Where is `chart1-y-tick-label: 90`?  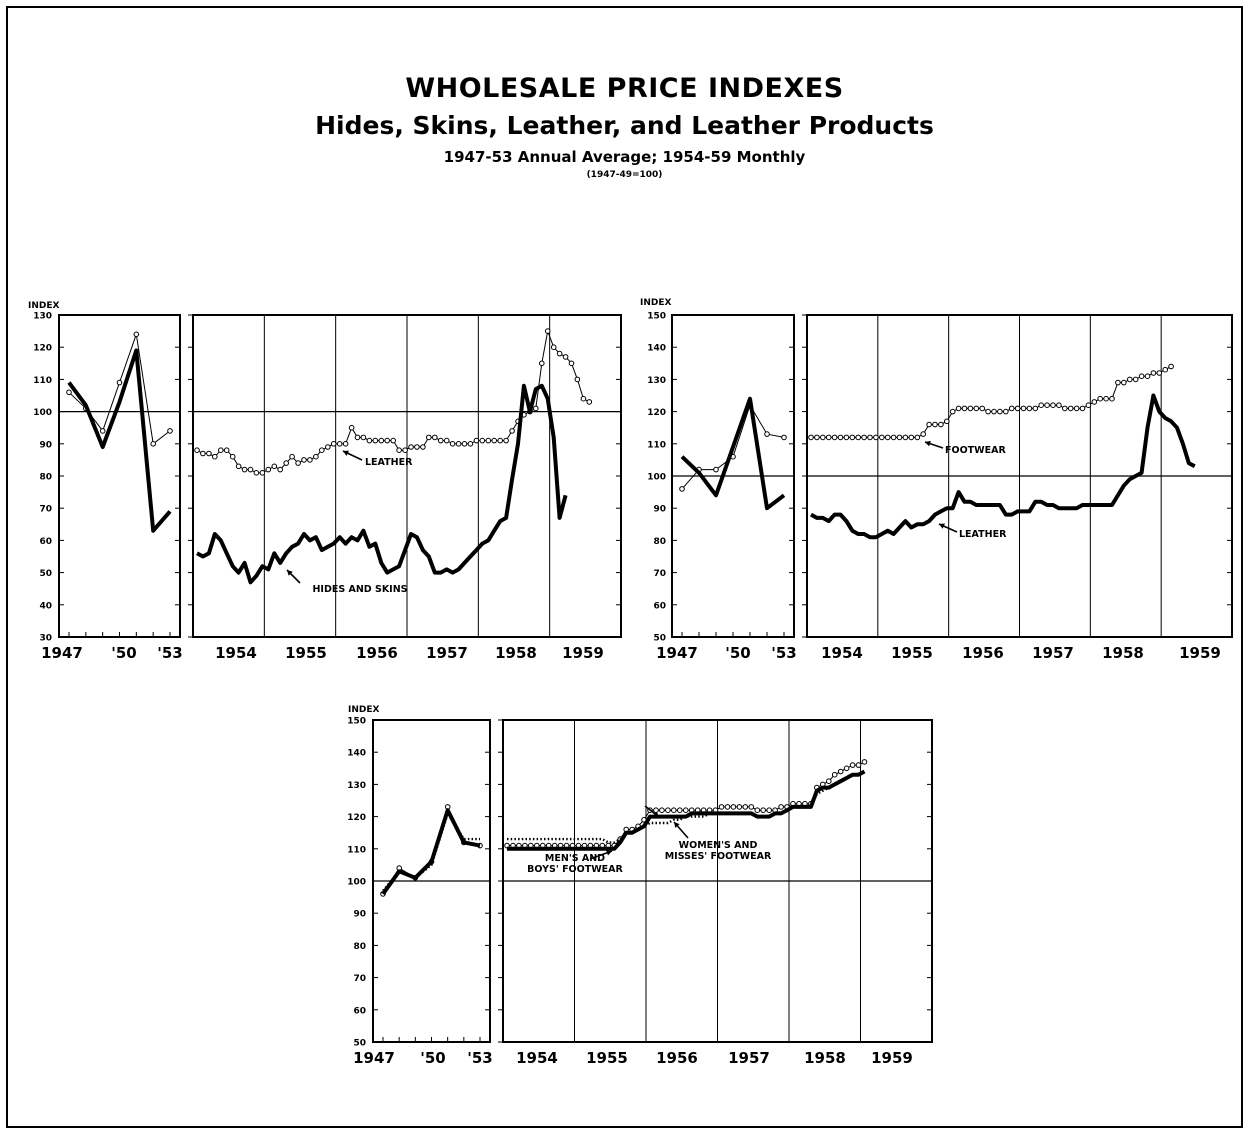
chart1-y-tick-label: 90 is located at coordinates (45, 445).